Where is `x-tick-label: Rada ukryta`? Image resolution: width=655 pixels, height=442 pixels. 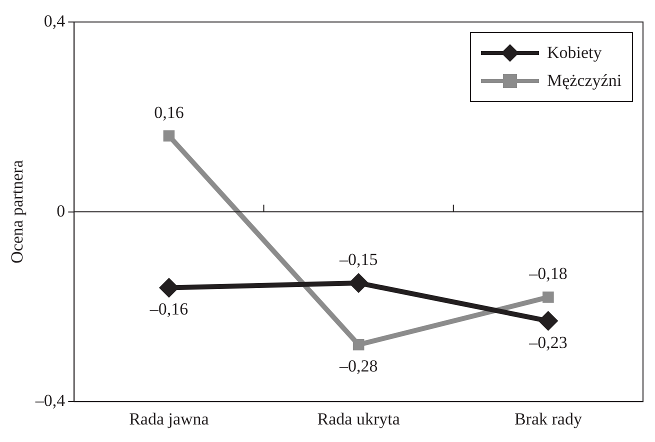 x-tick-label: Rada ukryta is located at coordinates (358, 418).